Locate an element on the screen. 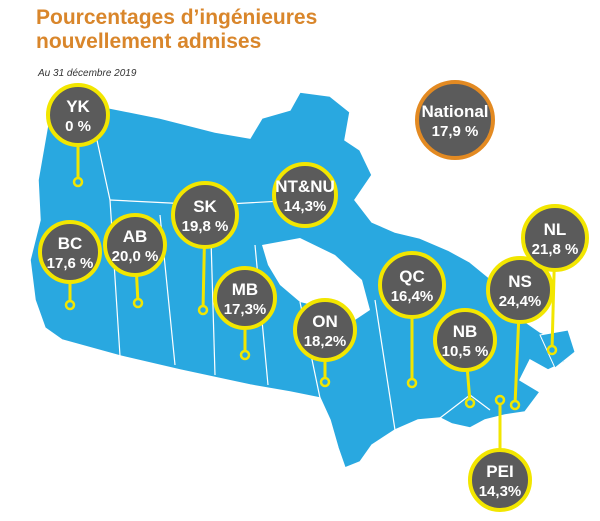 This screenshot has height=521, width=600. region-code: NL is located at coordinates (555, 229).